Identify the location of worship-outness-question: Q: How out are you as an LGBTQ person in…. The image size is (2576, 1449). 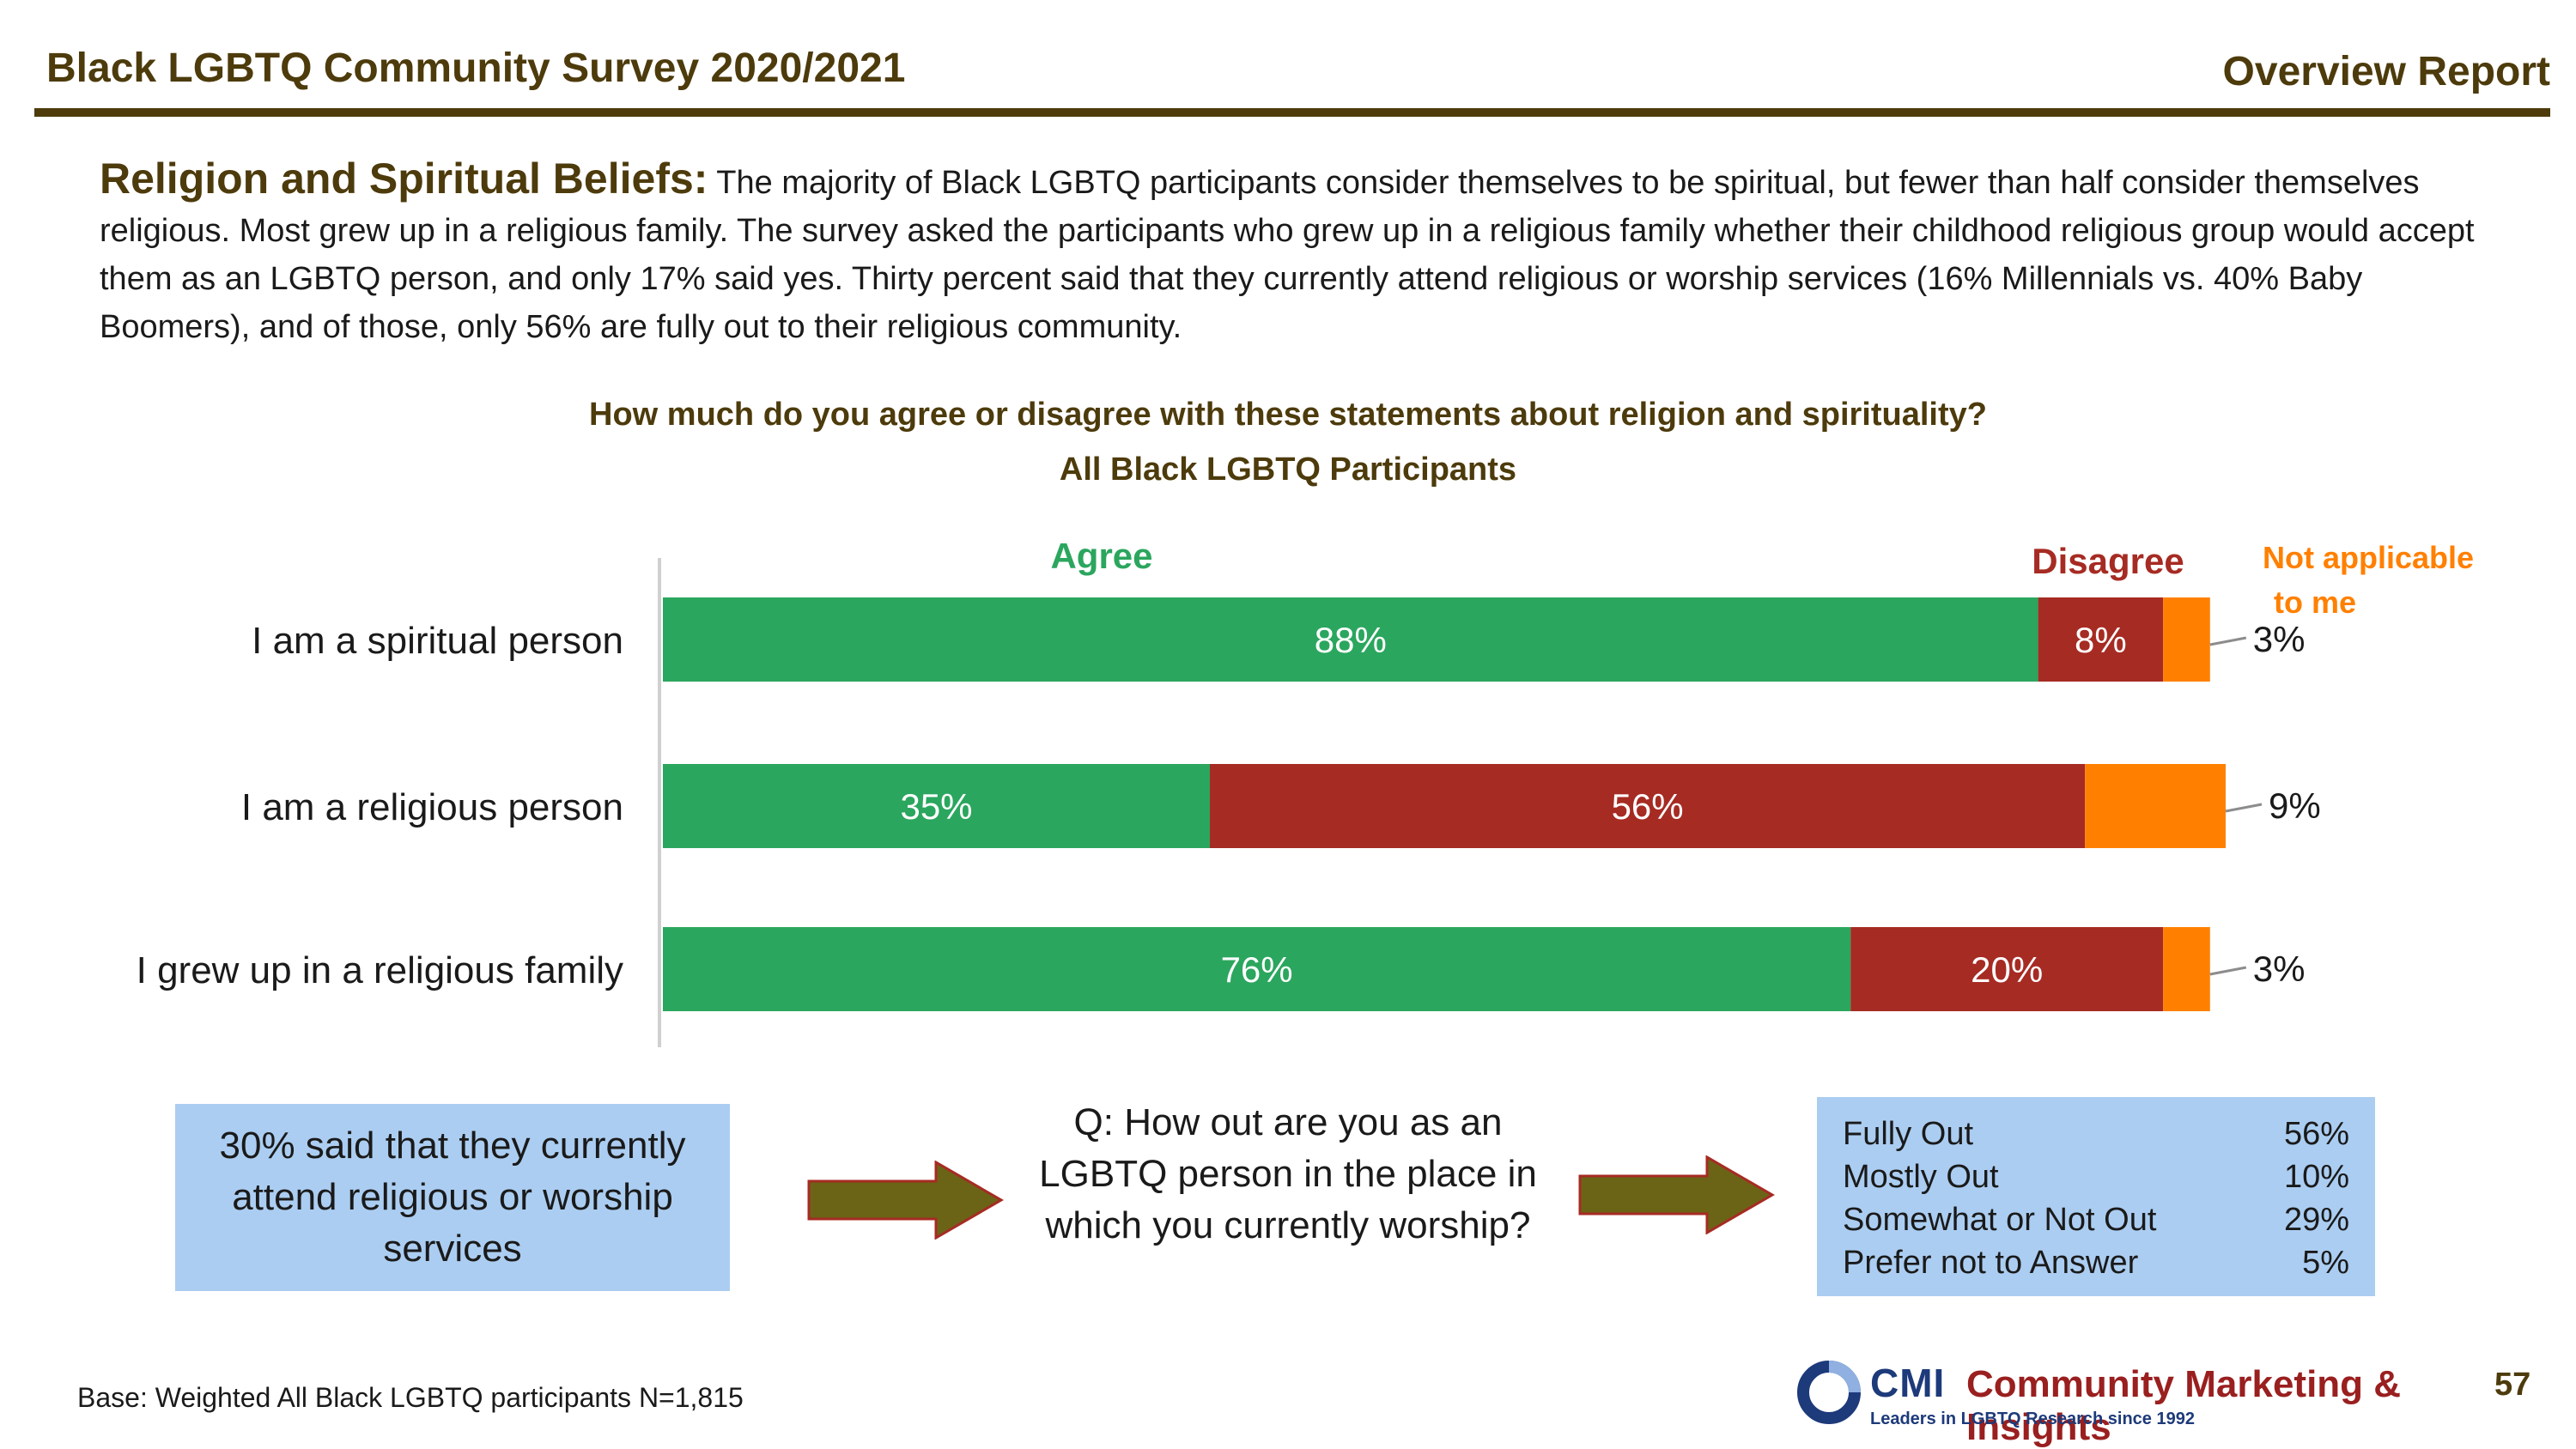
(1288, 1173).